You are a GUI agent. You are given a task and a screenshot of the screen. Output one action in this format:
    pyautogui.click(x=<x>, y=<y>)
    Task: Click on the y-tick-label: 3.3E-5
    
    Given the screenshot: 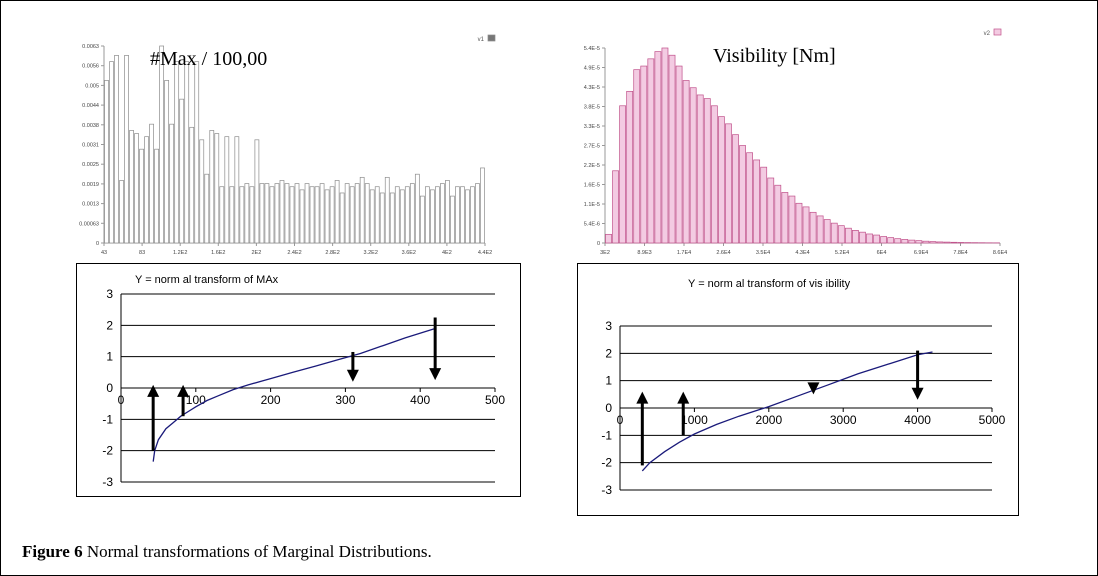 What is the action you would take?
    pyautogui.click(x=592, y=127)
    